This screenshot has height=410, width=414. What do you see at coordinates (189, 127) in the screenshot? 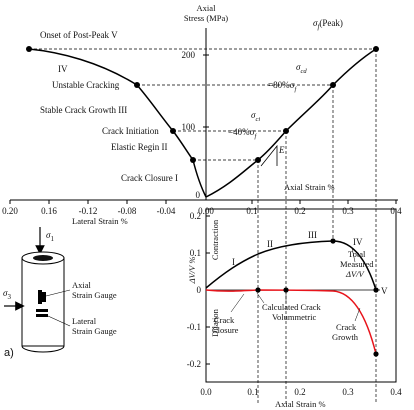
I see `top-ytick-100: 100` at bounding box center [189, 127].